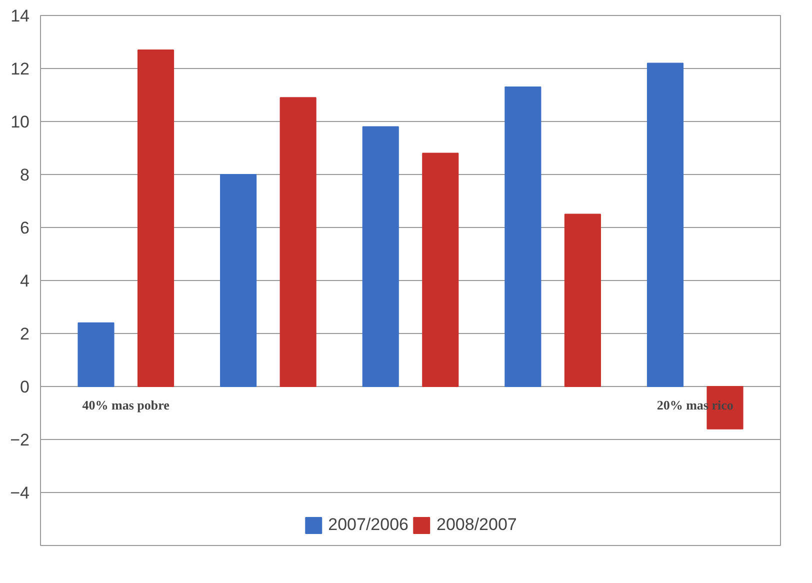  Describe the element at coordinates (20, 69) in the screenshot. I see `y-tick-label: 12` at that location.